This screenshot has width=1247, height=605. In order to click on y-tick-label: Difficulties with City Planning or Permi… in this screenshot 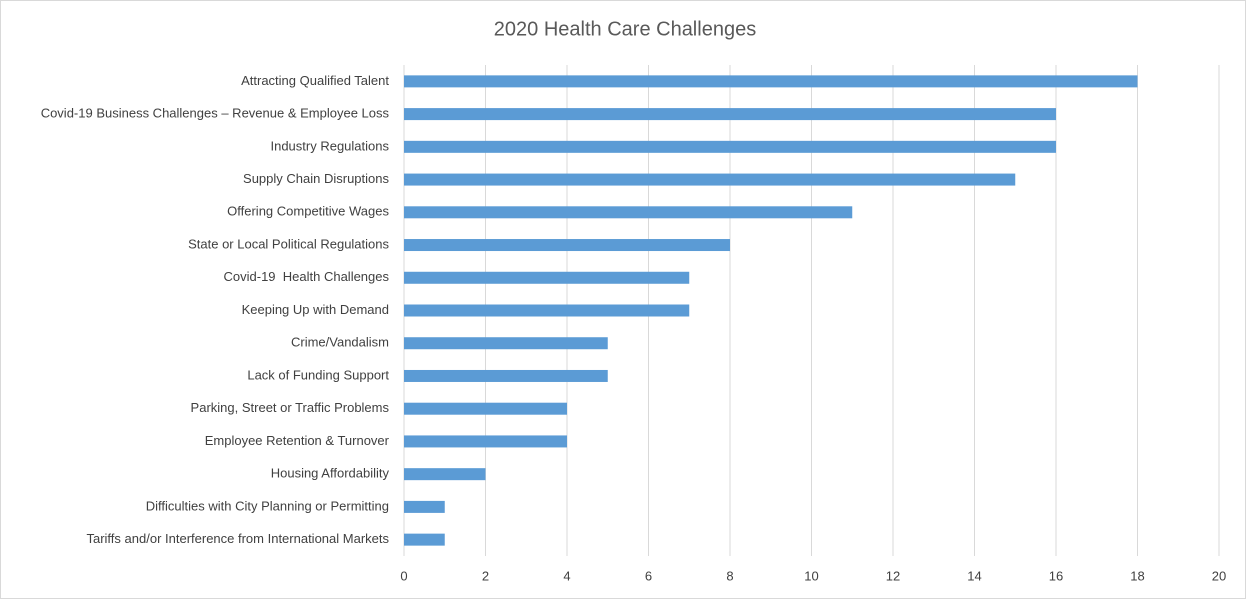, I will do `click(267, 505)`.